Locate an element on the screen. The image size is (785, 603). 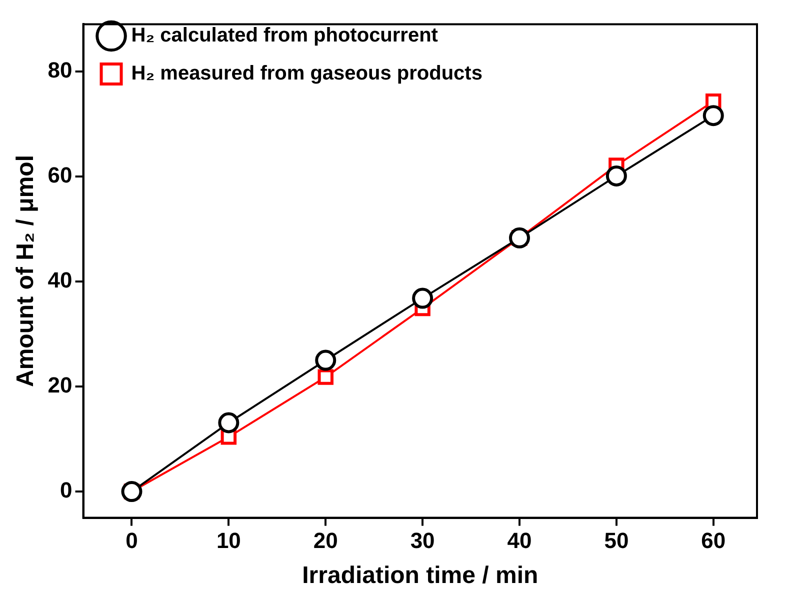
x-axis-title: Irradiation time / min is located at coordinates (420, 576).